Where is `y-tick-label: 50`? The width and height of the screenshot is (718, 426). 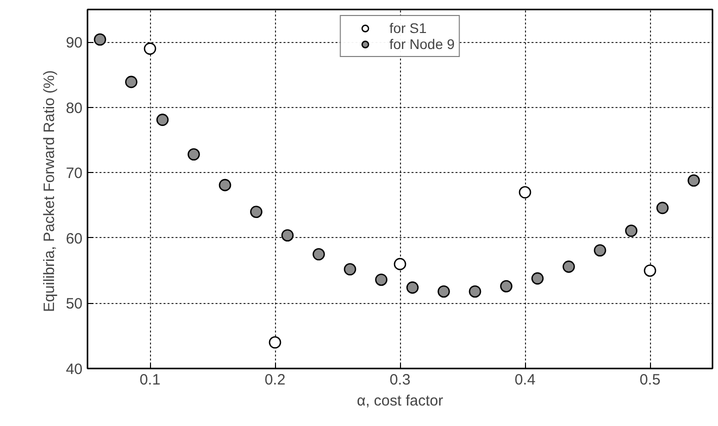
y-tick-label: 50 is located at coordinates (74, 304).